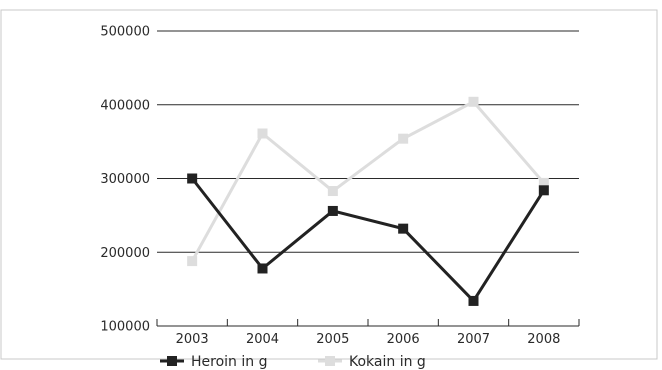  Describe the element at coordinates (125, 253) in the screenshot. I see `y-tick-label: 200000` at that location.